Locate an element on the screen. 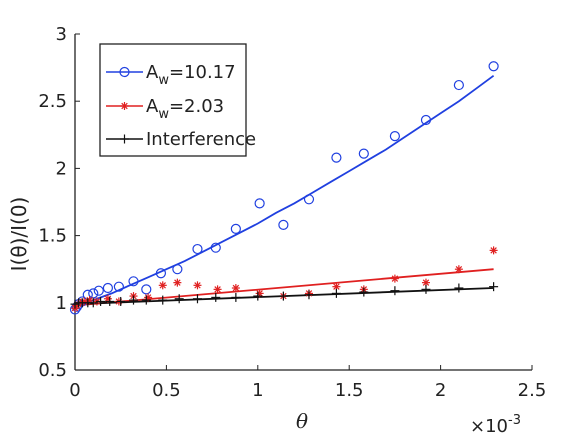 This screenshot has width=584, height=438. legend: Aw=10.17 Aw=2.03 Interference is located at coordinates (177, 100).